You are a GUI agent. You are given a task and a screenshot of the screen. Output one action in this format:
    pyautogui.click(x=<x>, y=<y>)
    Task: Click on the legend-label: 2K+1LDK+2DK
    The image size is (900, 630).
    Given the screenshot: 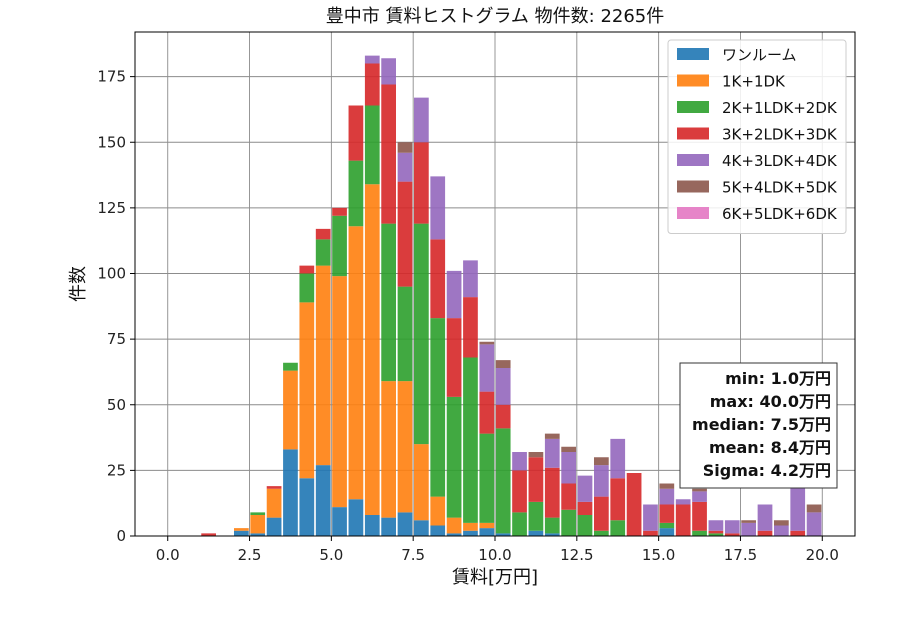 What is the action you would take?
    pyautogui.click(x=780, y=108)
    